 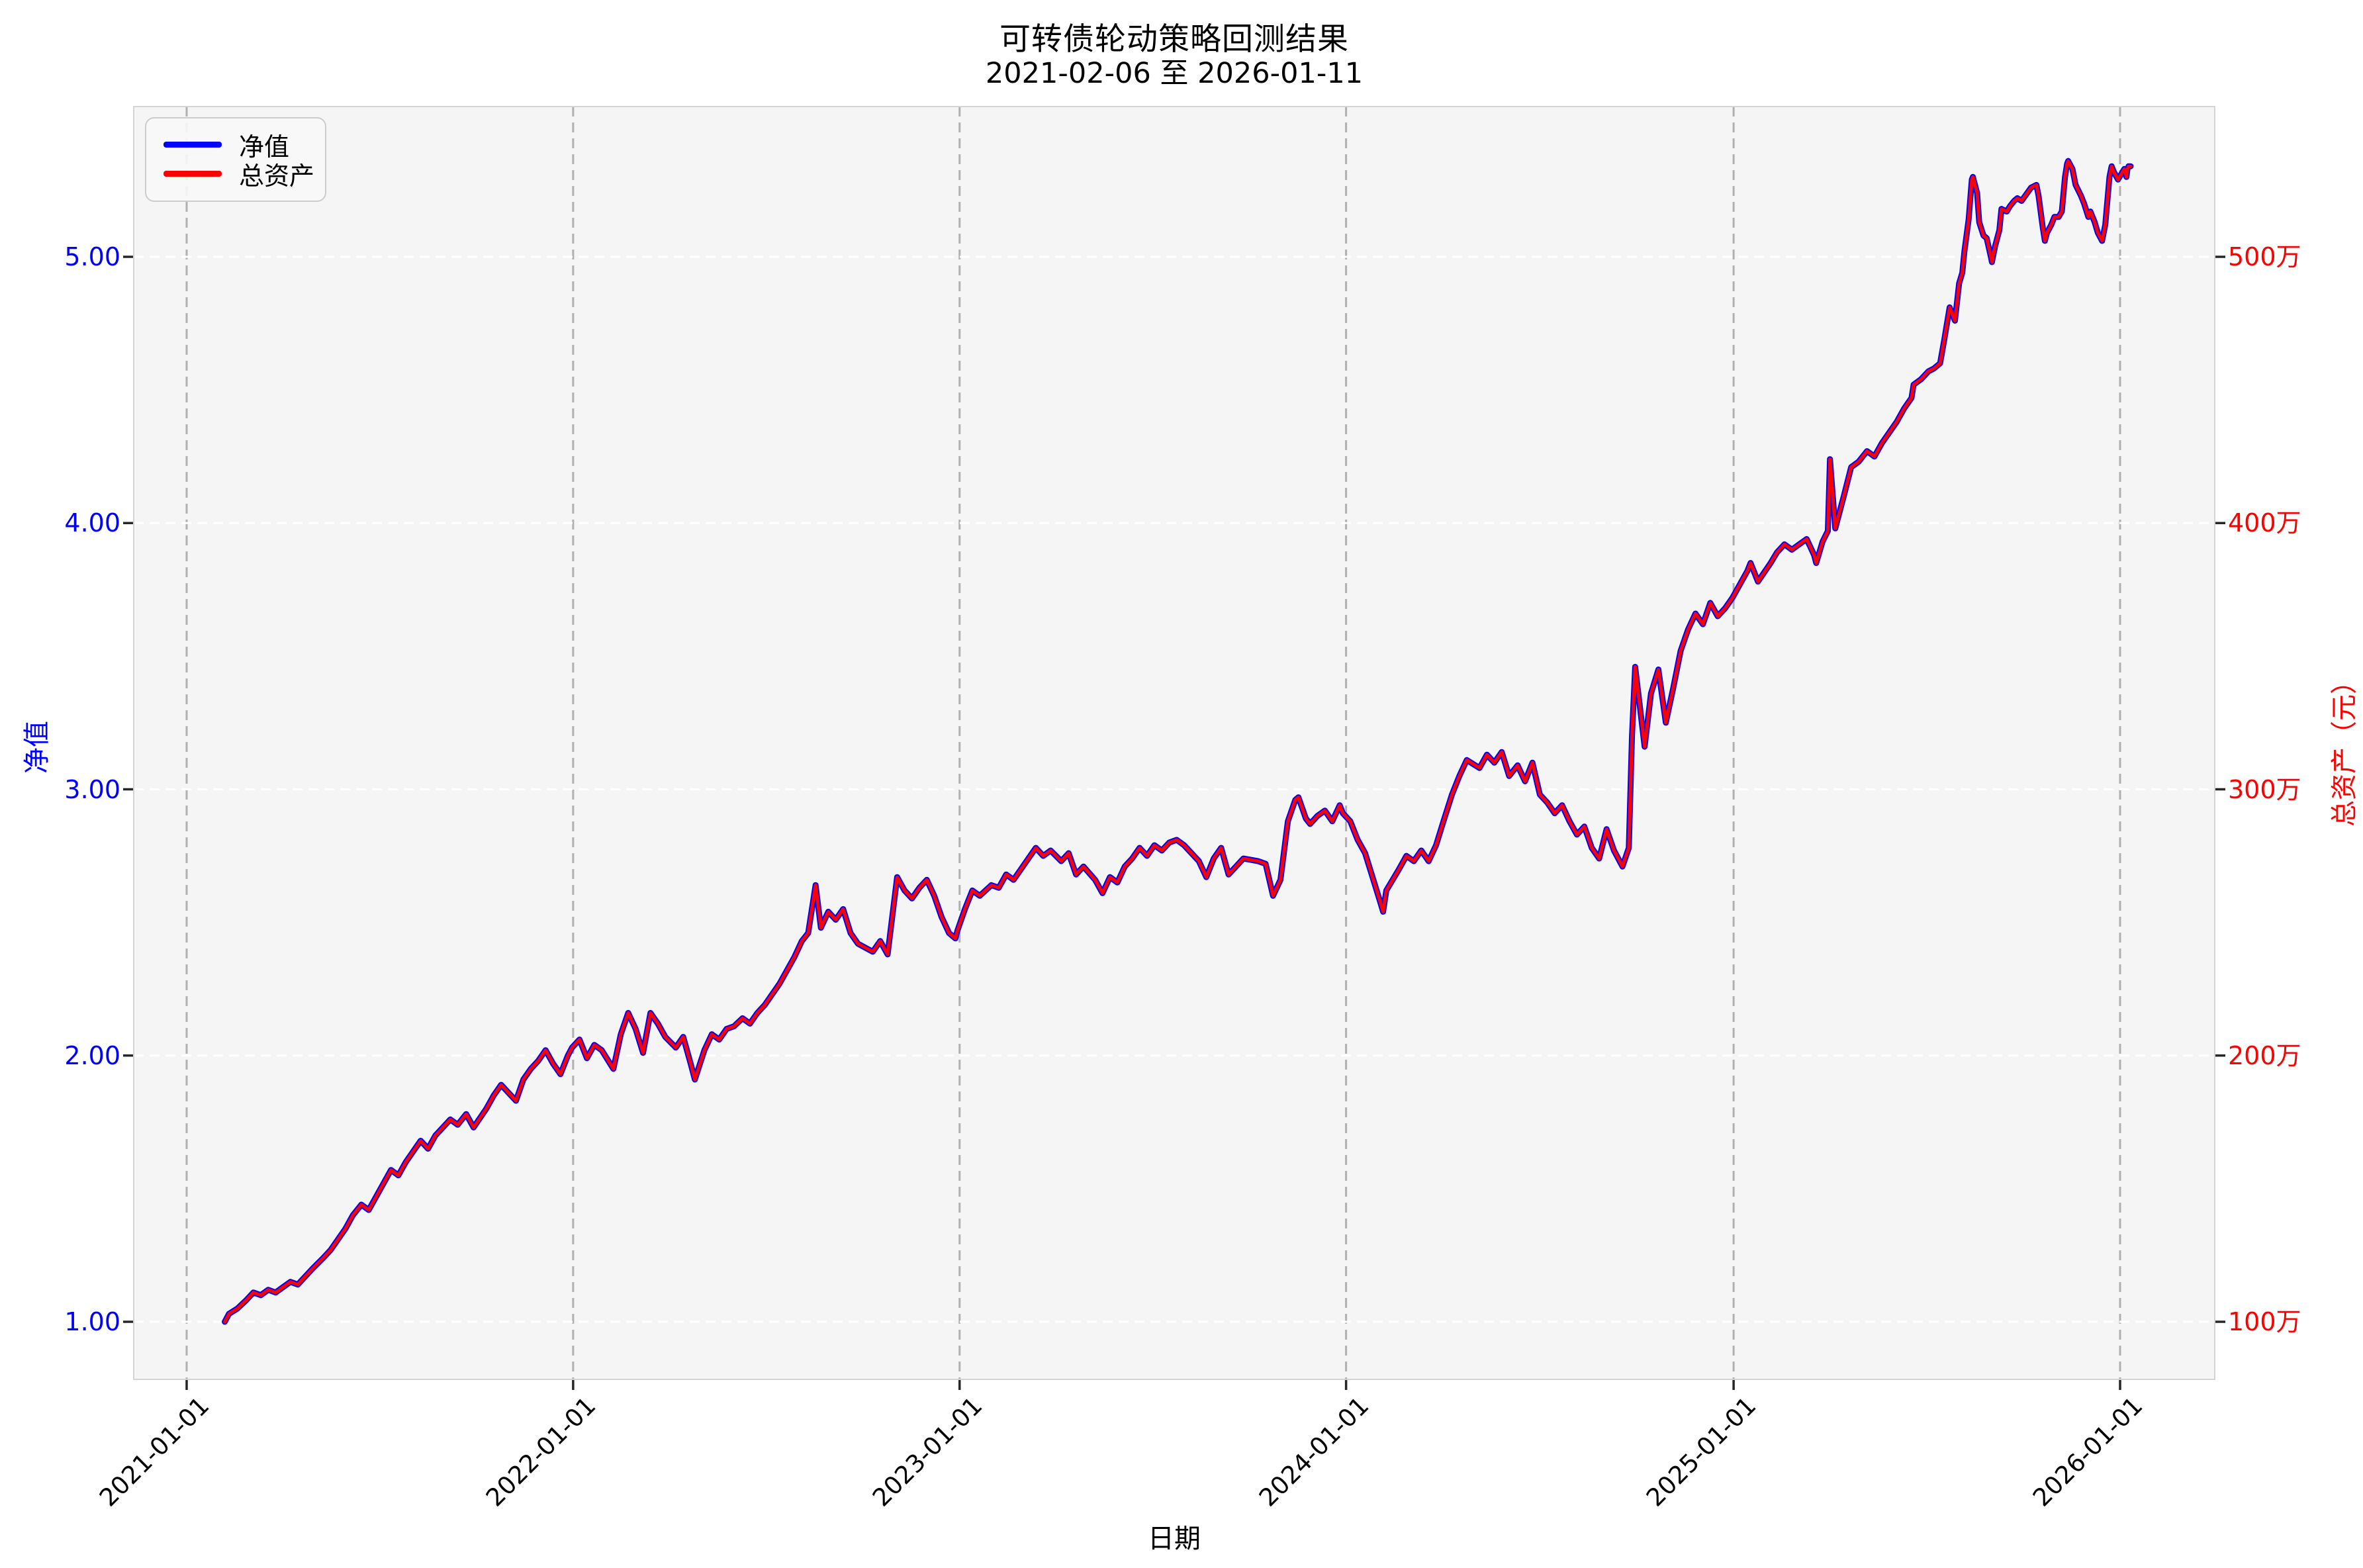 I want to click on y-axis-label-right: 总资产（元）, so click(x=2344, y=747).